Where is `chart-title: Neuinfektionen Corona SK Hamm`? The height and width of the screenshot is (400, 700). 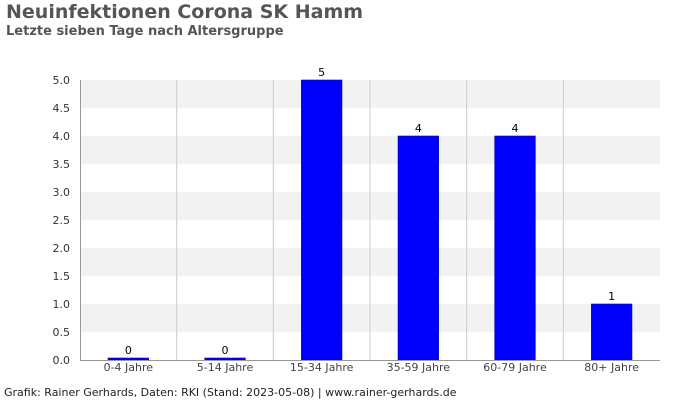
chart-title: Neuinfektionen Corona SK Hamm is located at coordinates (185, 12).